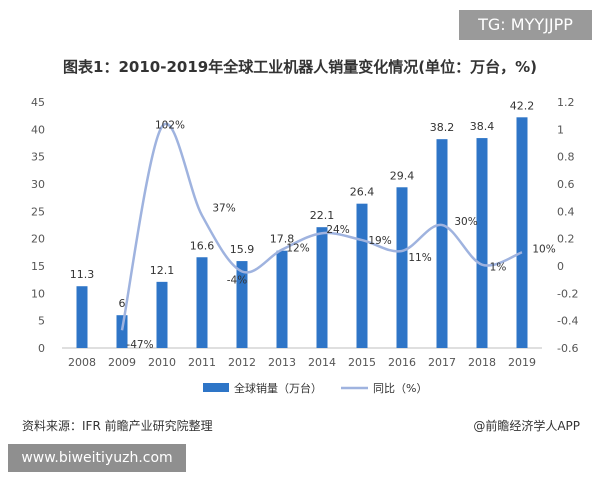 Image resolution: width=600 pixels, height=480 pixels. I want to click on url-banner: www.biweitiyuzh.com, so click(97, 458).